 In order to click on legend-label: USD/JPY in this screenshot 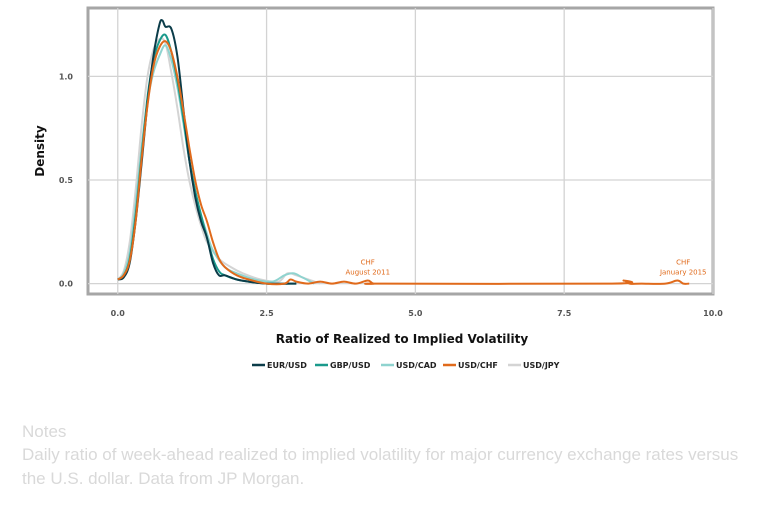, I will do `click(541, 365)`.